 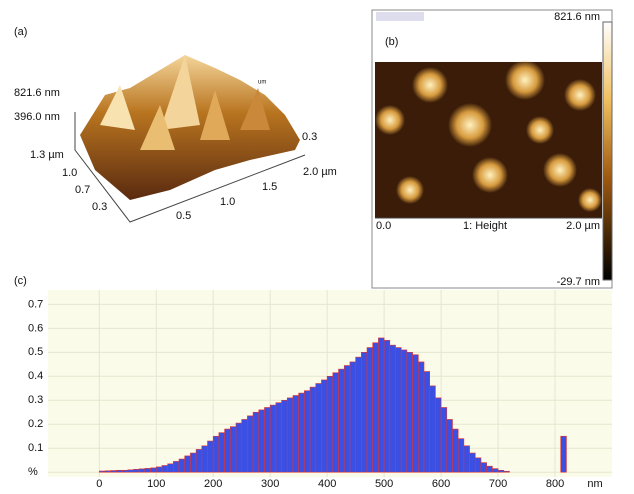 What do you see at coordinates (485, 226) in the screenshot?
I see `channel-label: 1: Height` at bounding box center [485, 226].